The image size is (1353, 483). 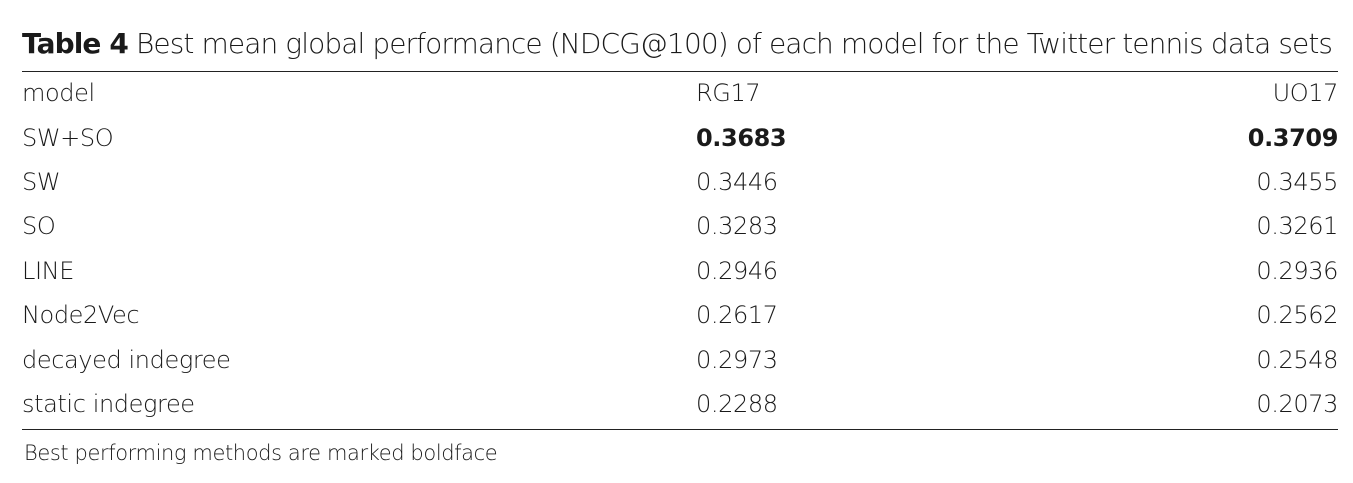 I want to click on cell-rg17: 0.2973, so click(x=737, y=360).